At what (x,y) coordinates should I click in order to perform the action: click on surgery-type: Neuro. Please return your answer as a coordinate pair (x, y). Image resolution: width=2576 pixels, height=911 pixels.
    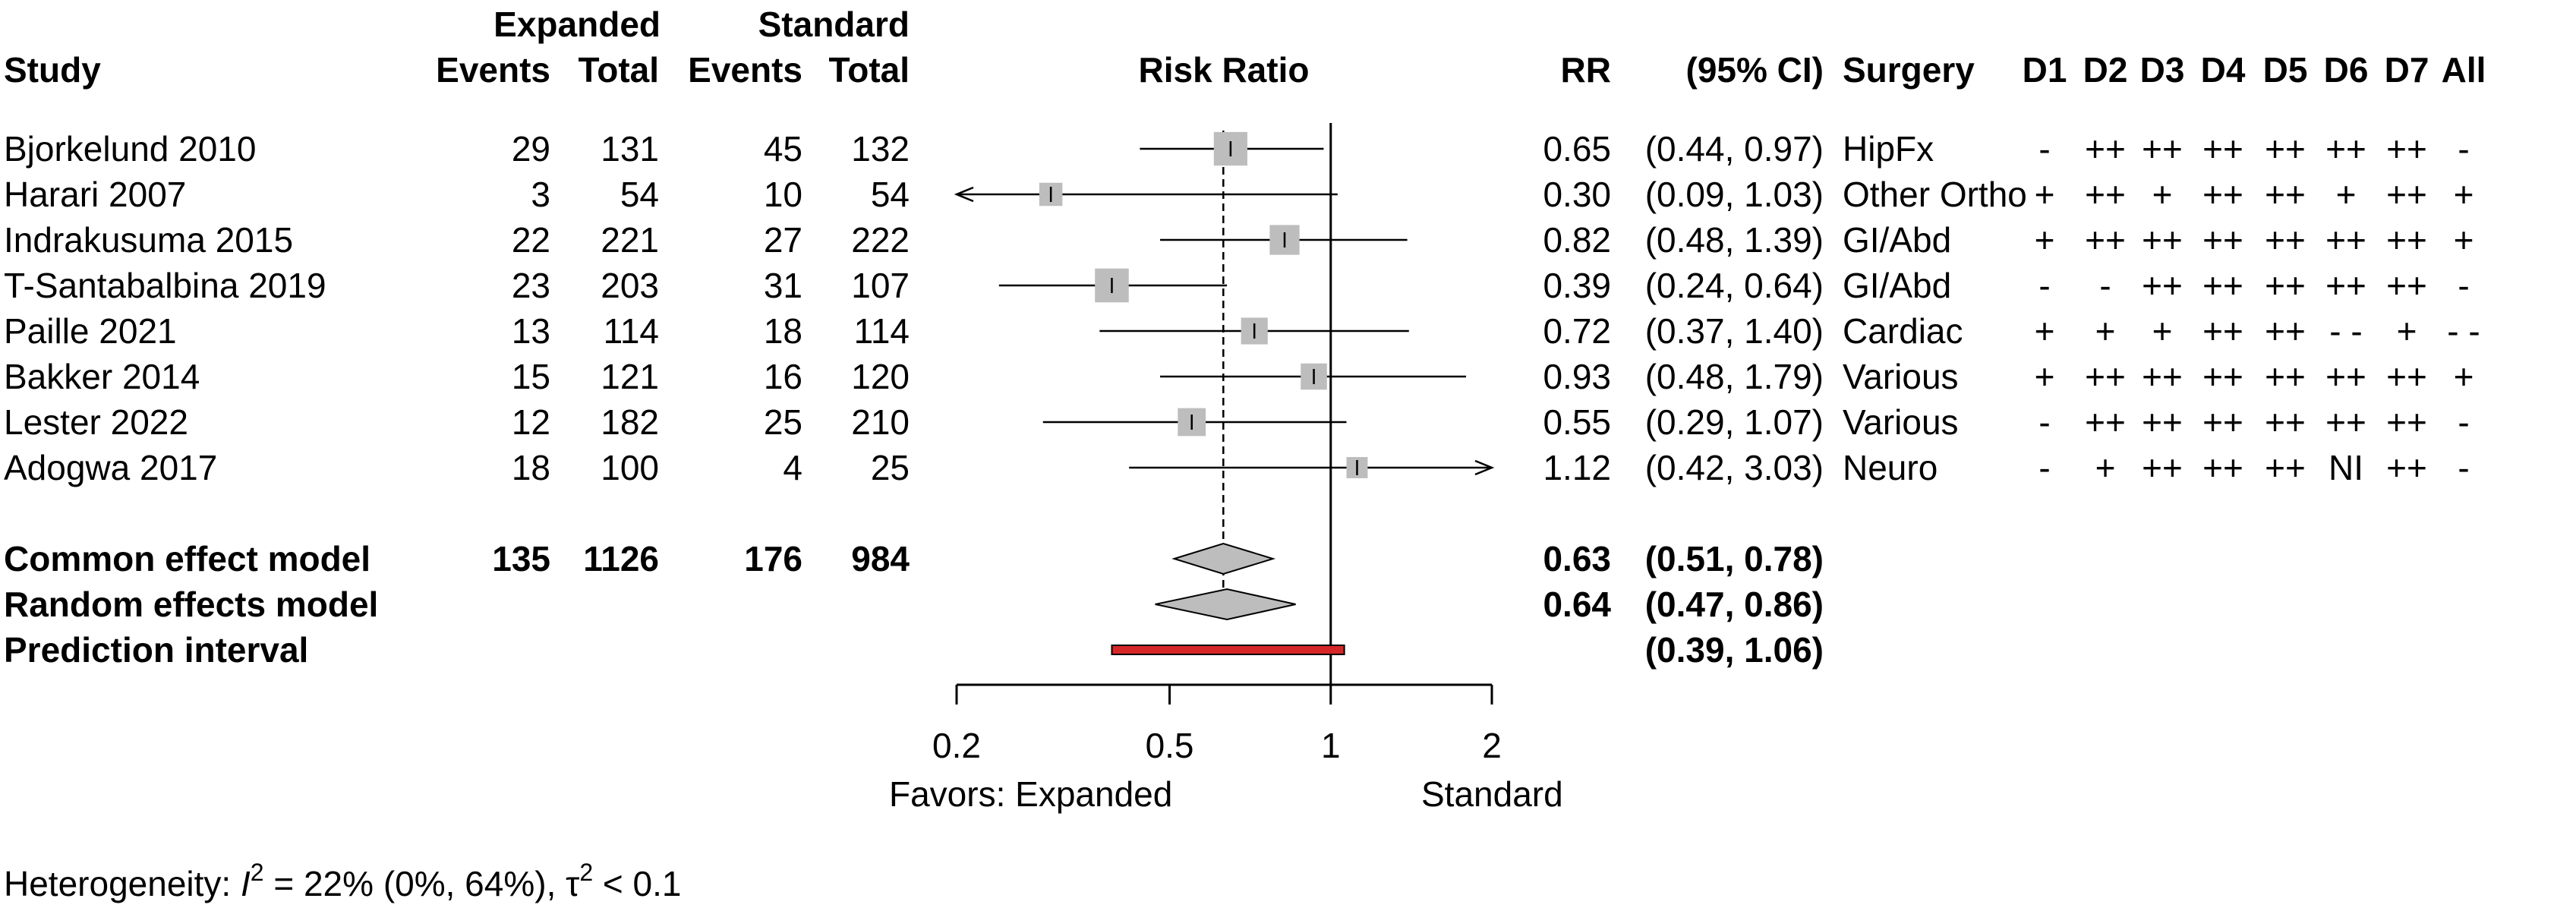
    Looking at the image, I should click on (1890, 468).